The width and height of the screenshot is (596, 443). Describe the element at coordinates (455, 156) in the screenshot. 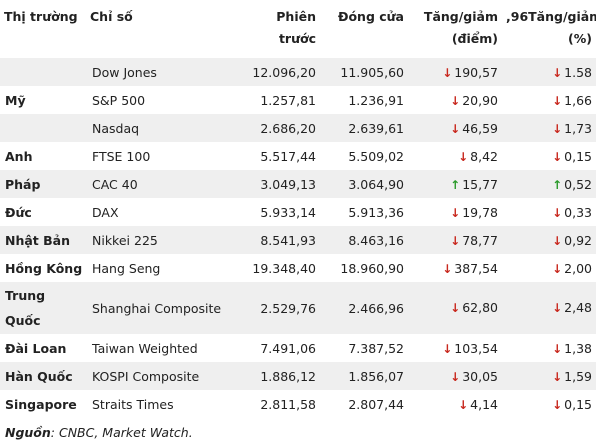

I see `change-points-cell: ↓ 8,42` at that location.